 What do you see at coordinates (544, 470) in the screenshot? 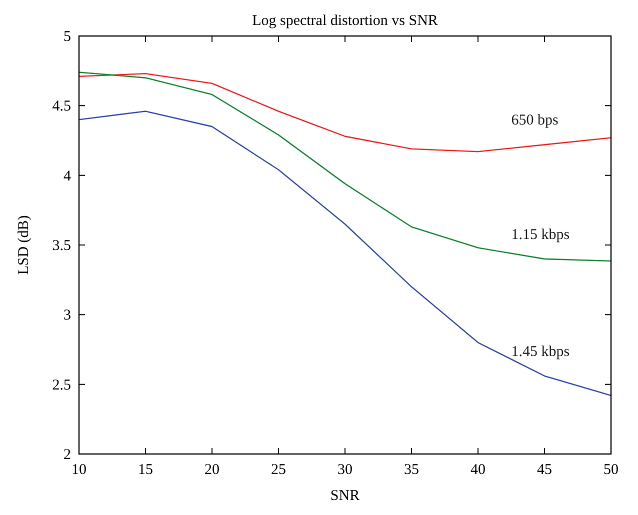
I see `x-tick-label: 45` at bounding box center [544, 470].